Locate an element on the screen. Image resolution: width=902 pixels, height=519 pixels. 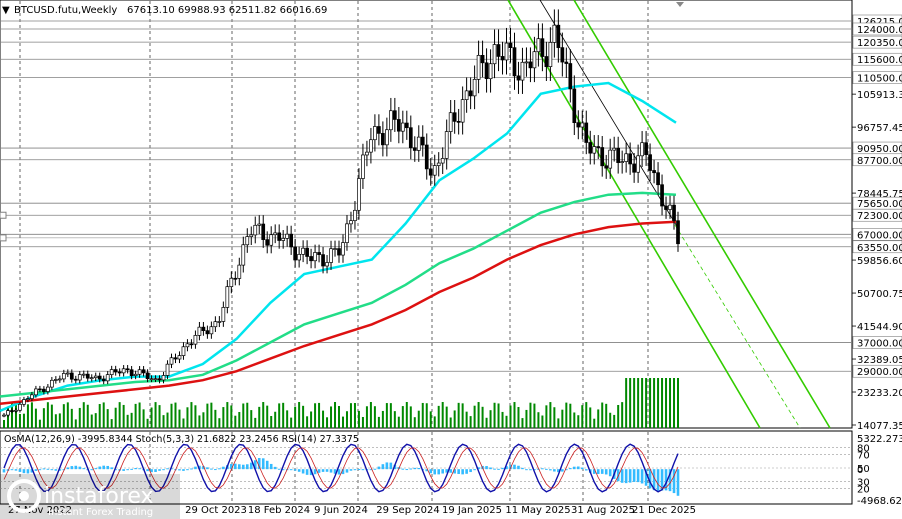
indicator-axis-label: 70 is located at coordinates (863, 455).